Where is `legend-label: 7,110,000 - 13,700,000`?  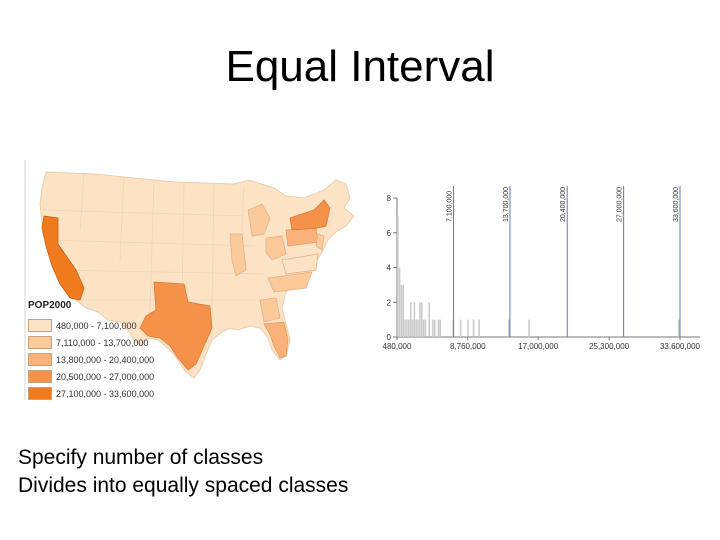
legend-label: 7,110,000 - 13,700,000 is located at coordinates (102, 342).